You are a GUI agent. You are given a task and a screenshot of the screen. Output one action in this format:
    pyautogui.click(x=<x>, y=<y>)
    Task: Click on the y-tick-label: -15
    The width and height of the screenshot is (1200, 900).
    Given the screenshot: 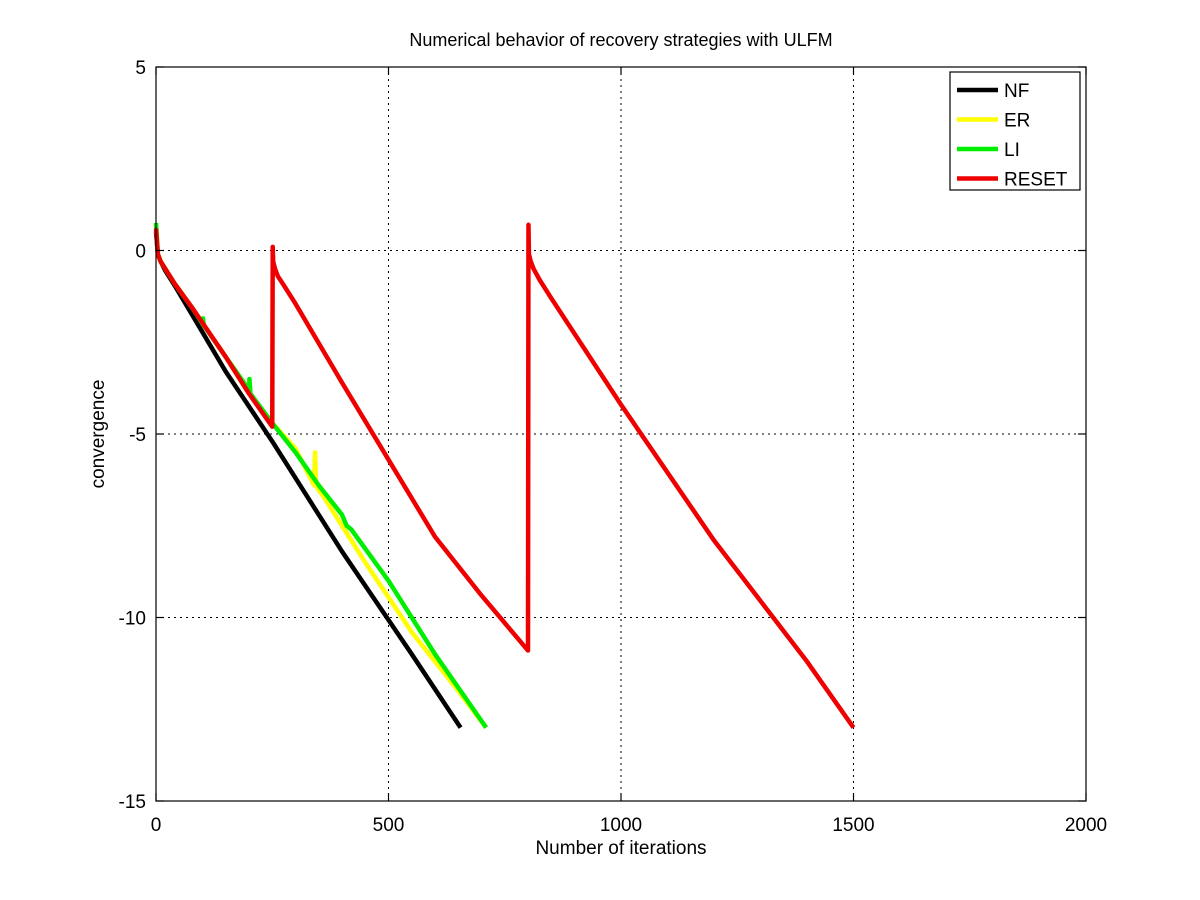 What is the action you would take?
    pyautogui.click(x=132, y=802)
    